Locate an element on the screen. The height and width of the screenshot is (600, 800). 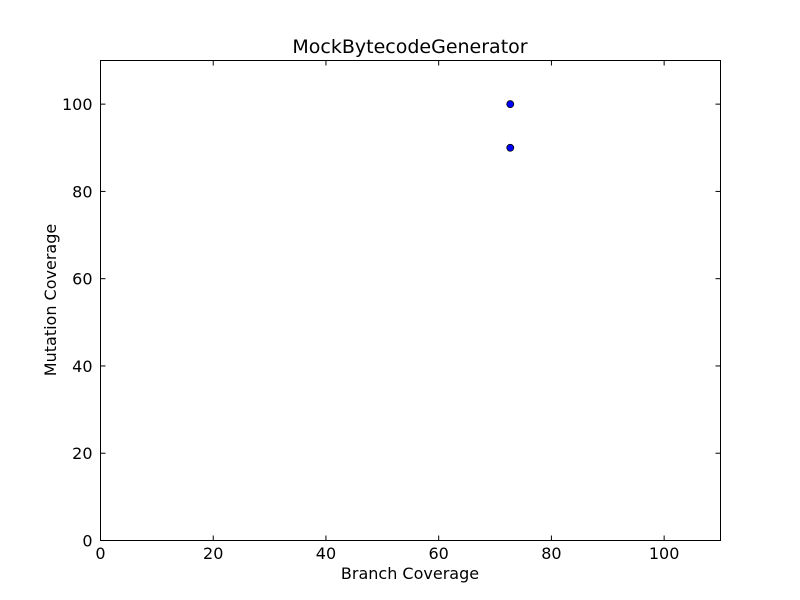
y-tick-label: 40 is located at coordinates (82, 366).